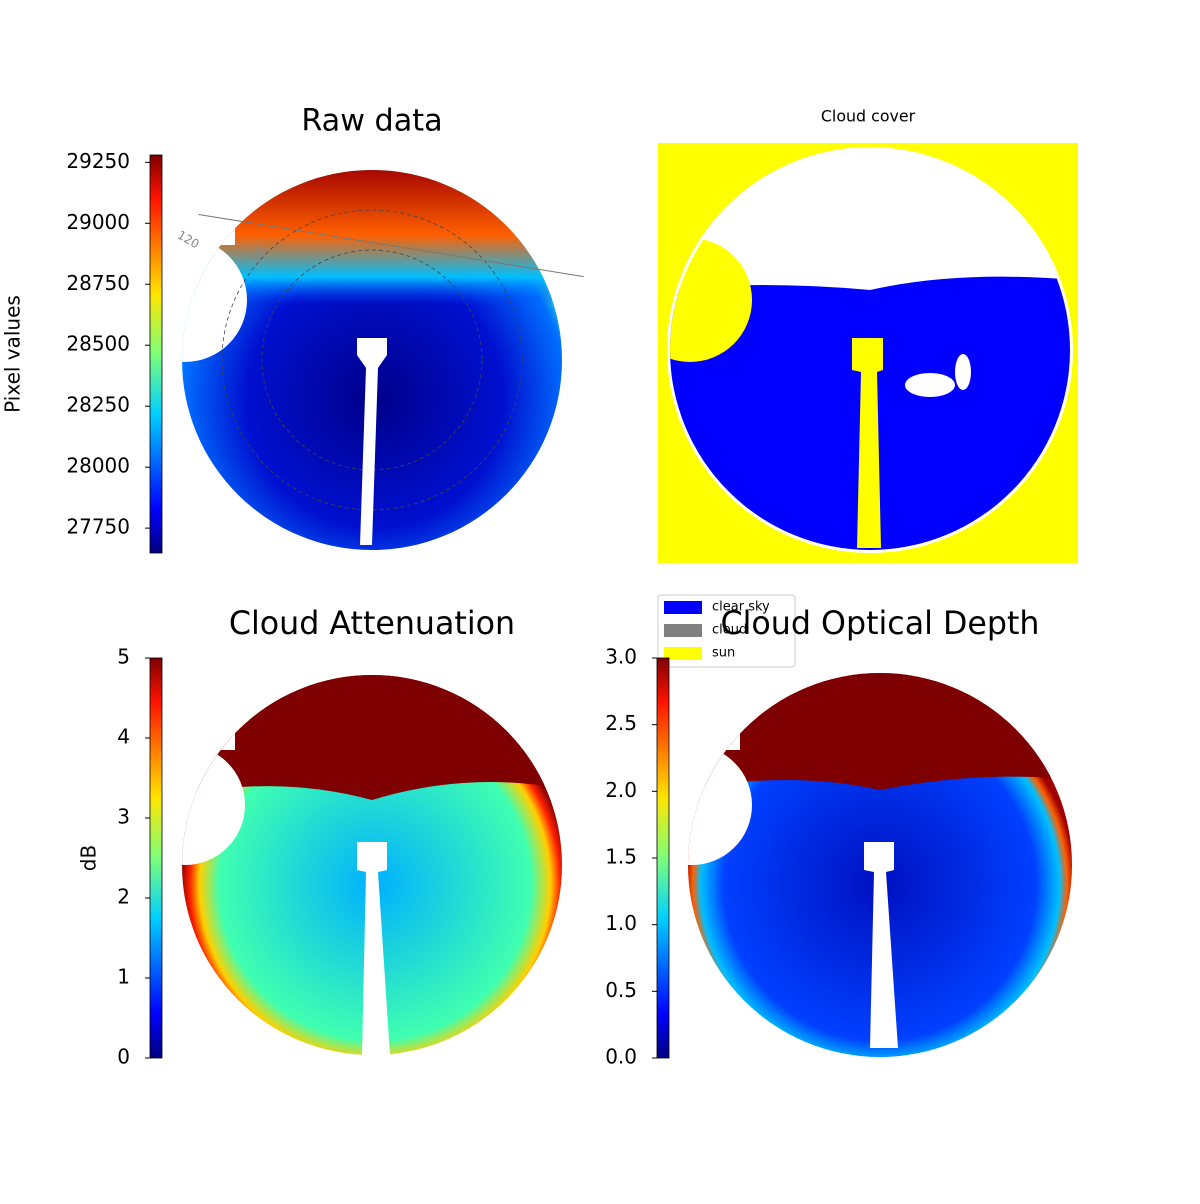  Describe the element at coordinates (621, 990) in the screenshot. I see `colorbar-tick-label: 0.5` at that location.